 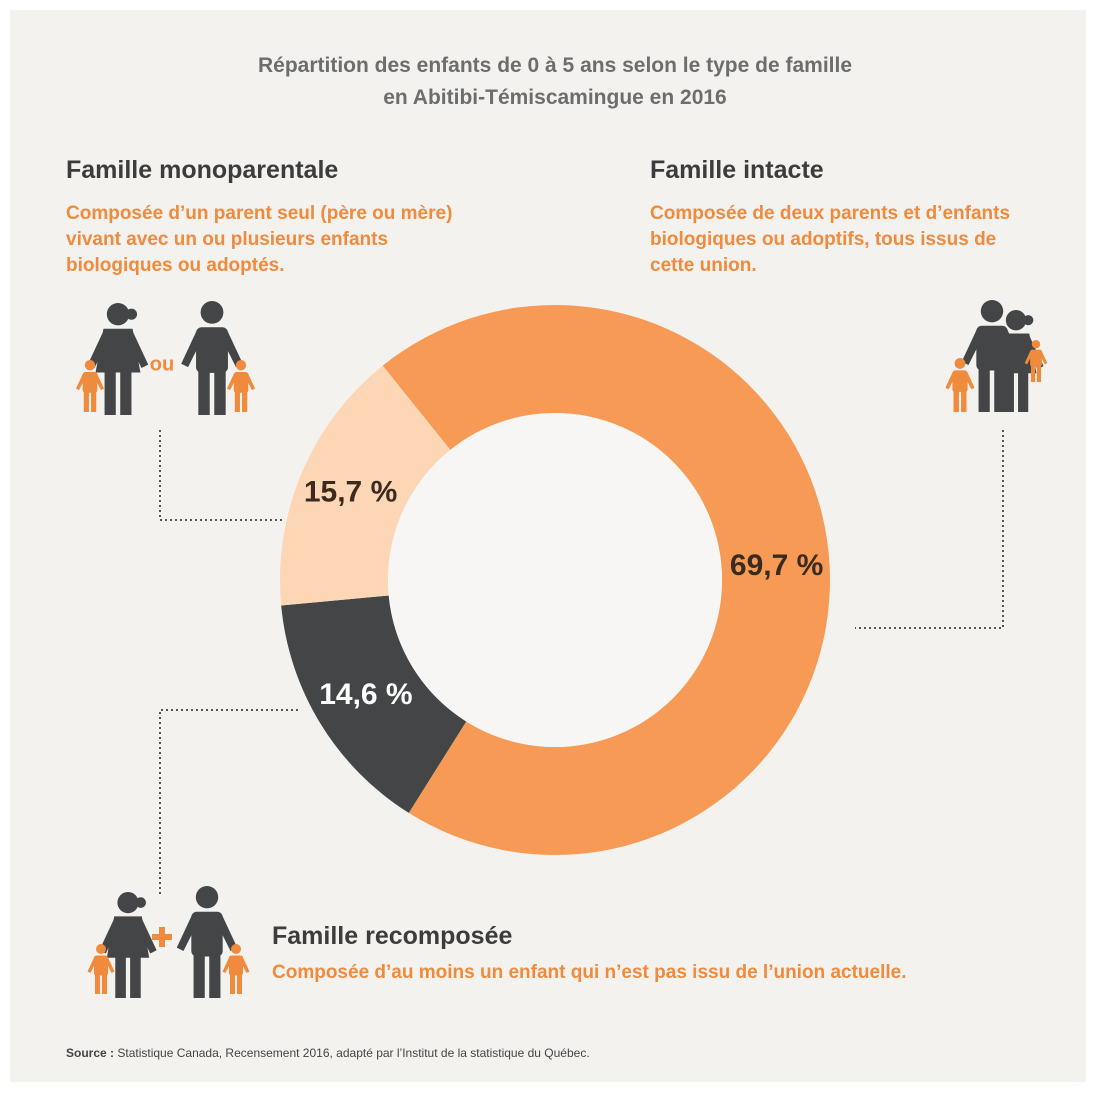 I want to click on donut-hole, so click(x=555, y=580).